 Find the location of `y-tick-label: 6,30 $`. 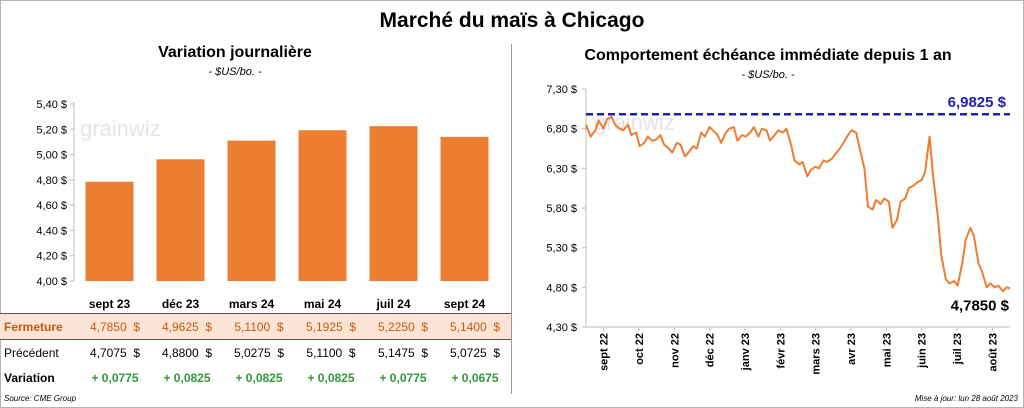

y-tick-label: 6,30 $ is located at coordinates (561, 169).